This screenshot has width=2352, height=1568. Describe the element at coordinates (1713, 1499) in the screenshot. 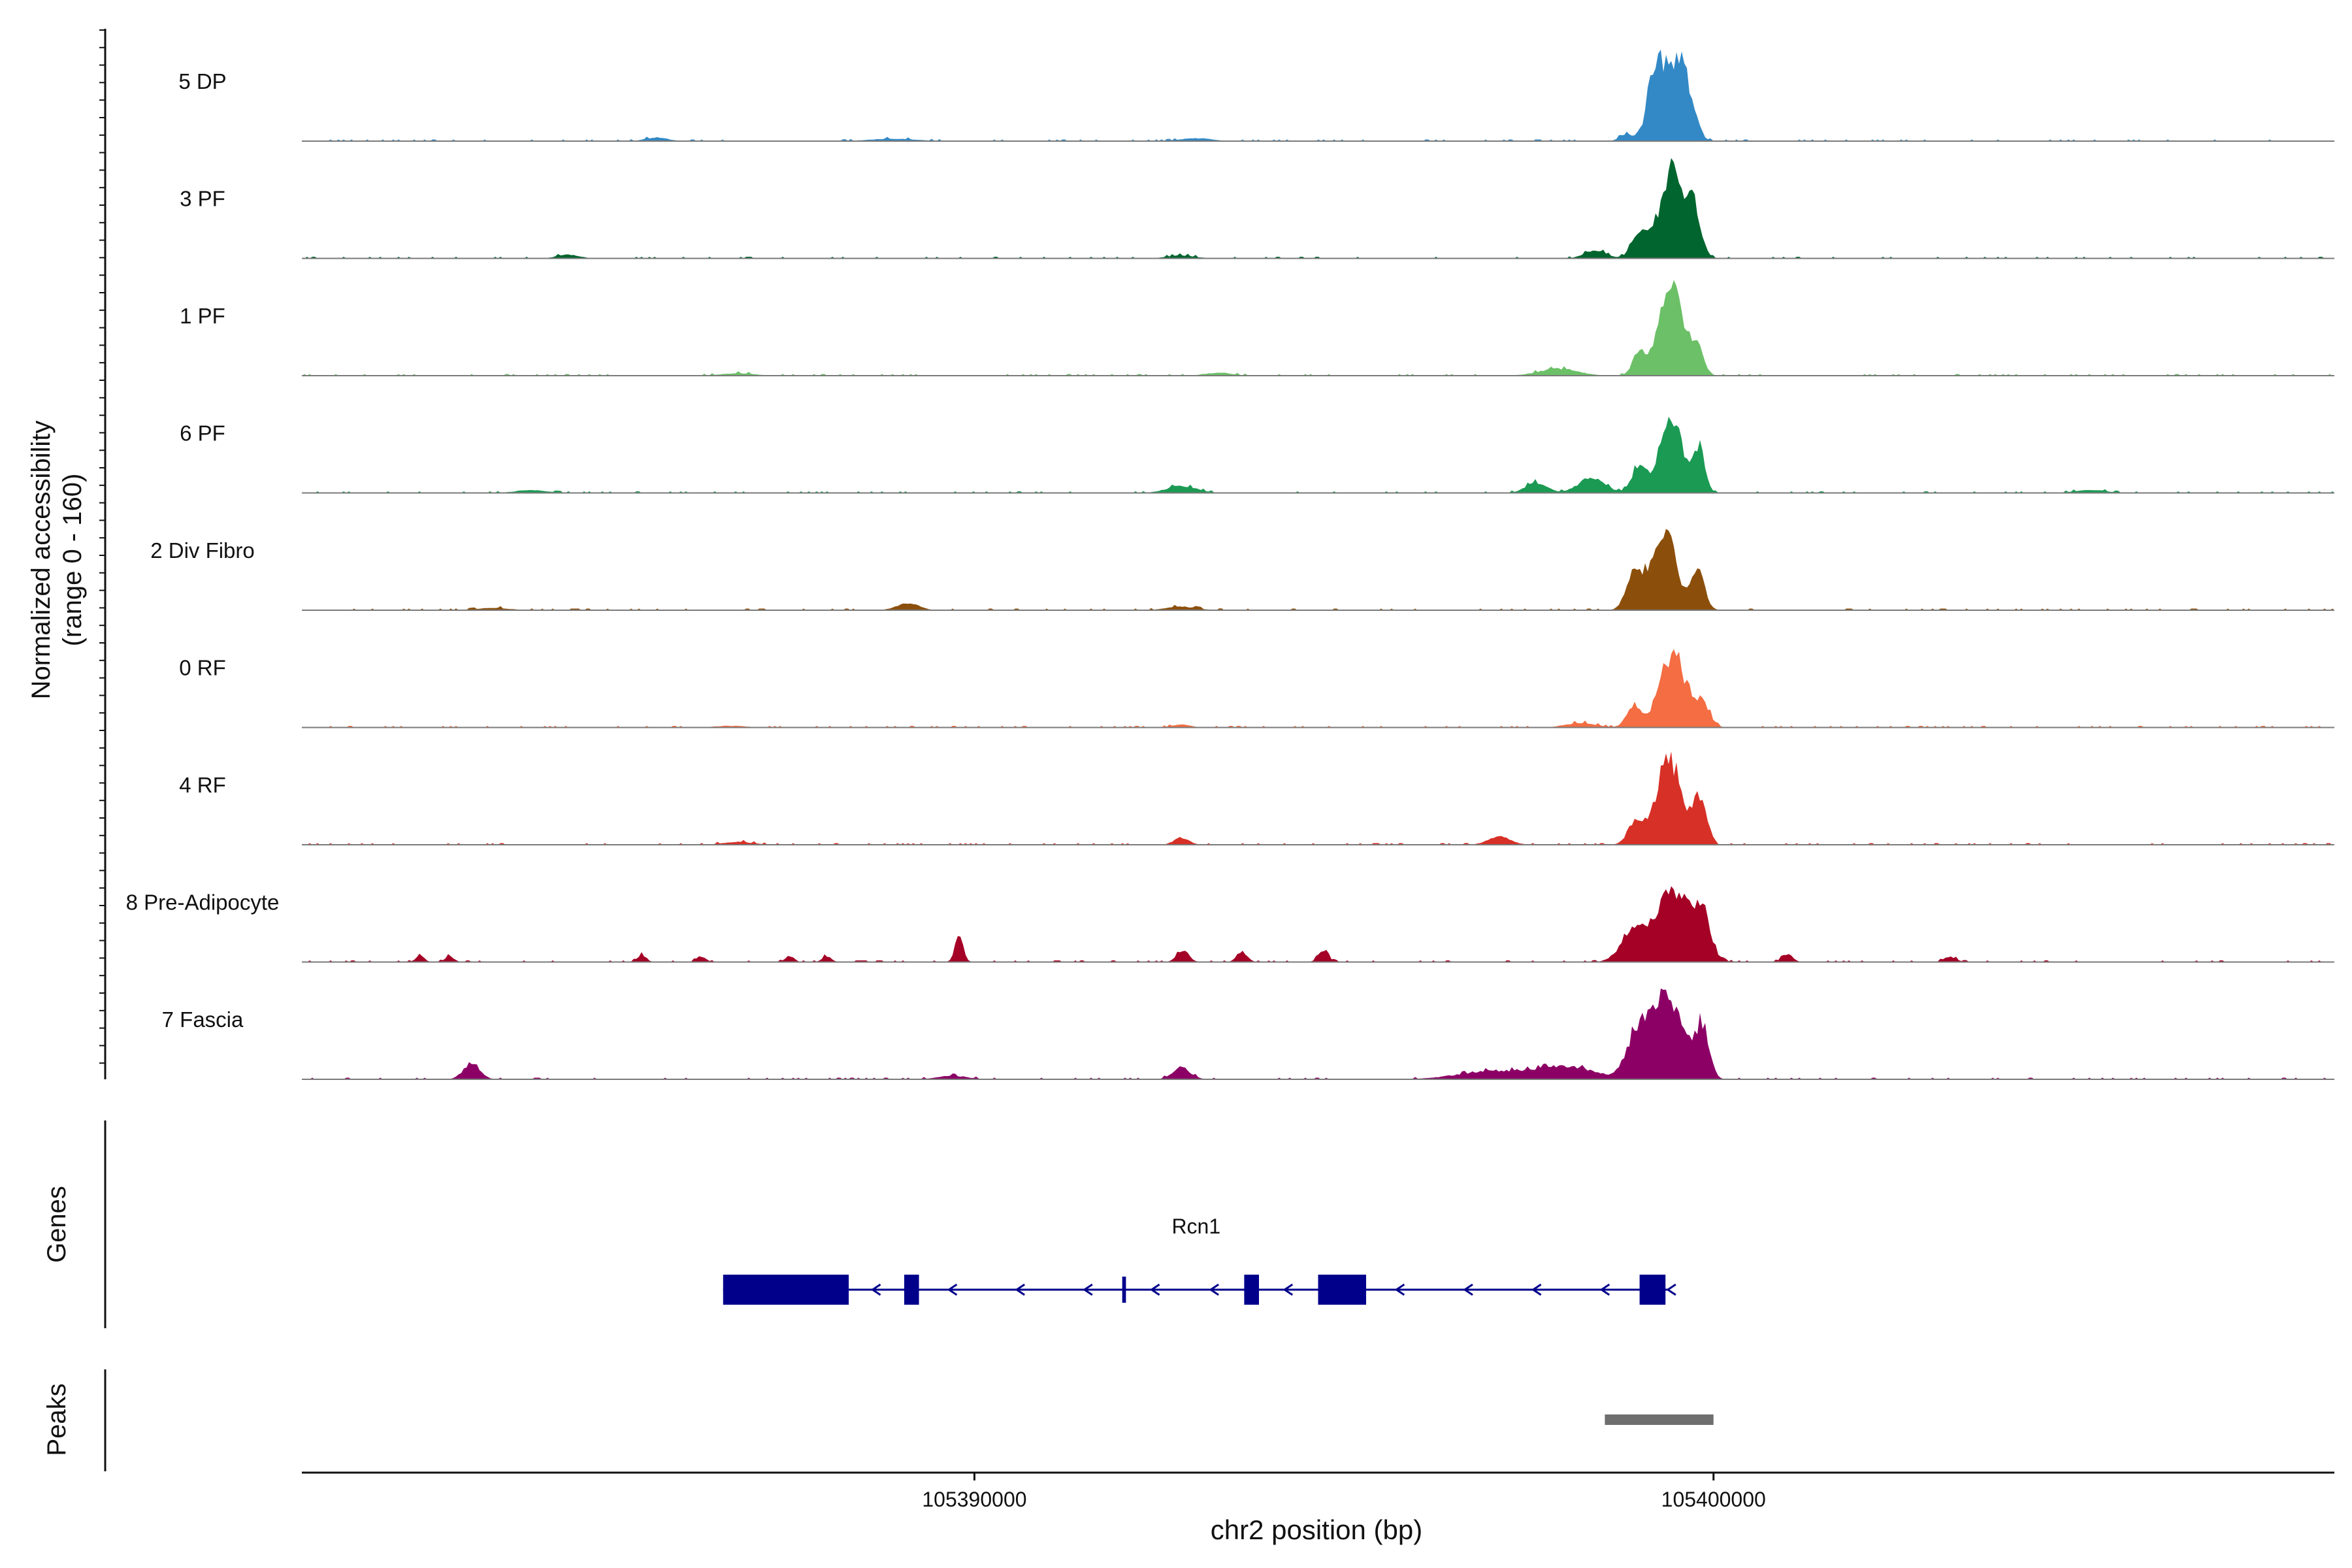

I see `x-tick-label: 105400000` at that location.